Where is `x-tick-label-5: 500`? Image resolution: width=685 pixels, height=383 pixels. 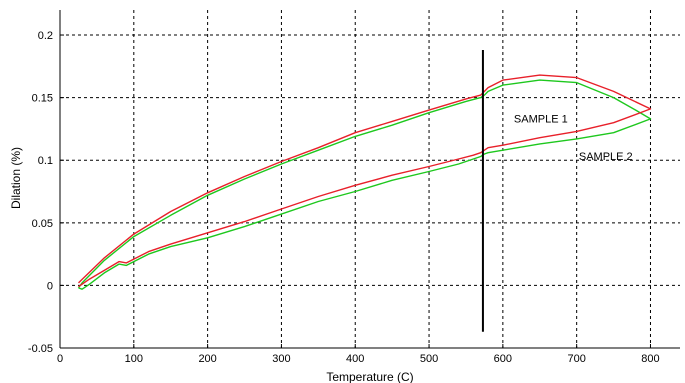 x-tick-label-5: 500 is located at coordinates (429, 359).